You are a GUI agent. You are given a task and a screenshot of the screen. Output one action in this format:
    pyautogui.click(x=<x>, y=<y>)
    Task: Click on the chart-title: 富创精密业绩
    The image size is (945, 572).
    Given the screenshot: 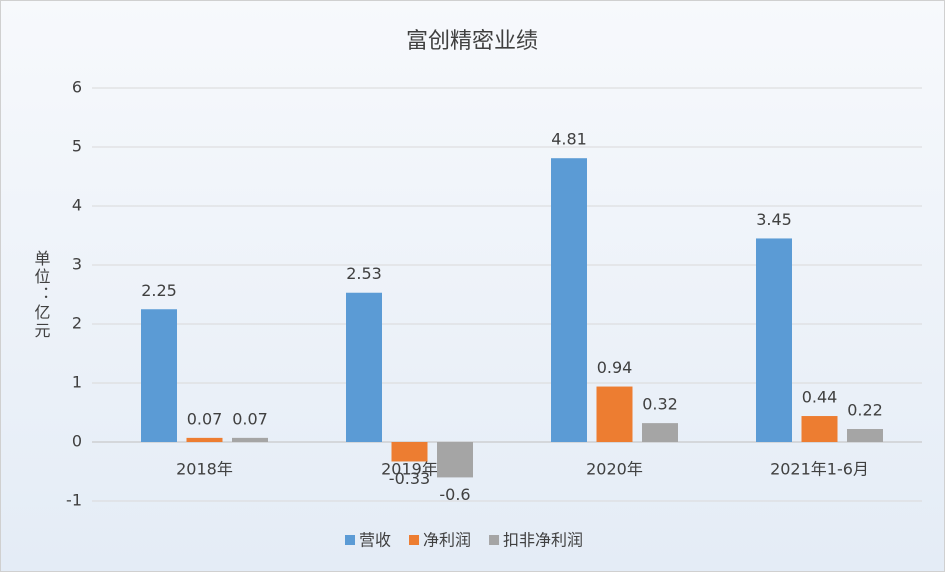 What is the action you would take?
    pyautogui.click(x=472, y=41)
    